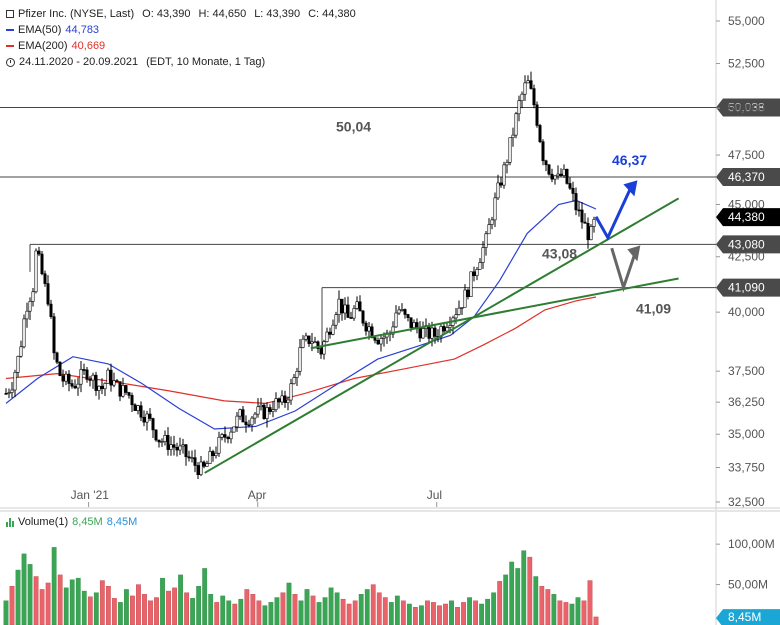  What do you see at coordinates (82, 30) in the screenshot?
I see `ema50-value: 44,783` at bounding box center [82, 30].